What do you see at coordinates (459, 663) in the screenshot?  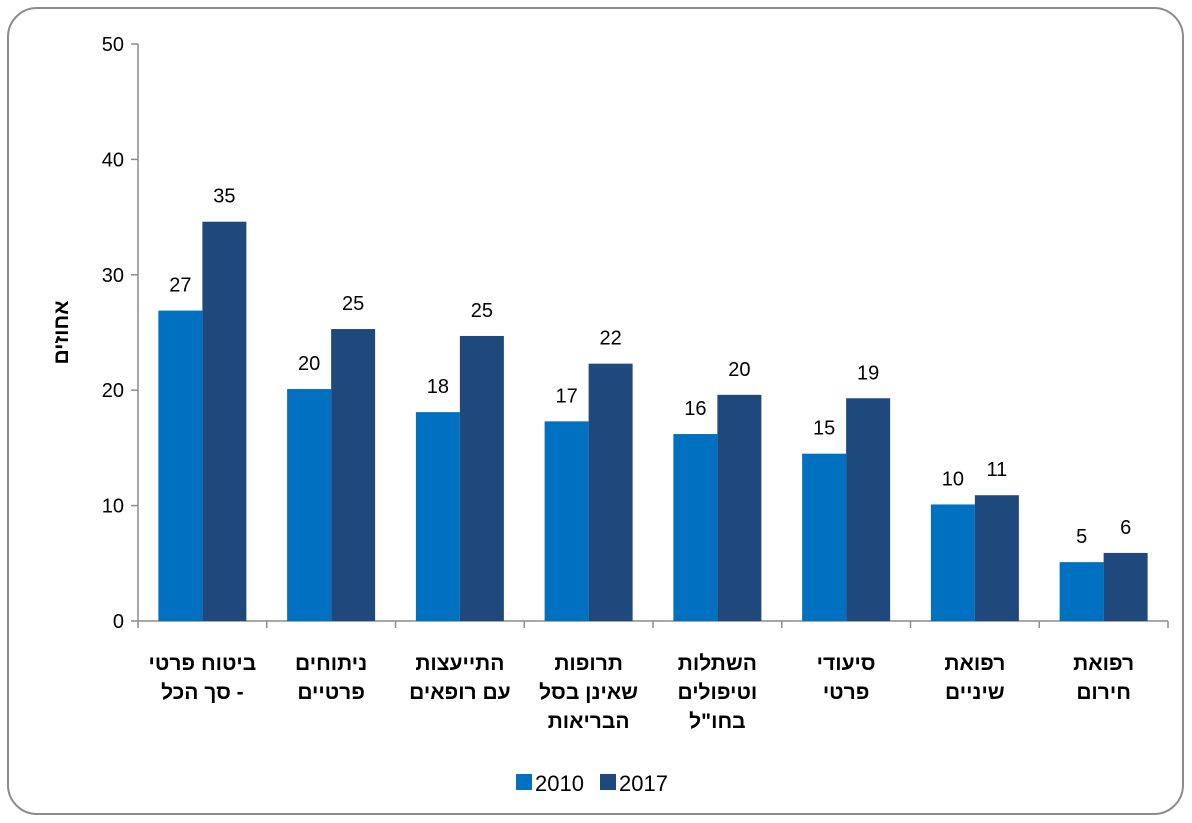 I see `category-label: התייעצות` at bounding box center [459, 663].